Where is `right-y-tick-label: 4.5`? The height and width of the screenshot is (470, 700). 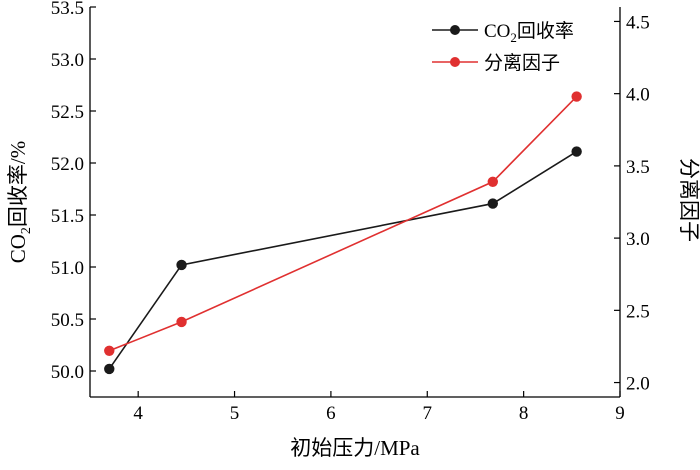 right-y-tick-label: 4.5 is located at coordinates (638, 22).